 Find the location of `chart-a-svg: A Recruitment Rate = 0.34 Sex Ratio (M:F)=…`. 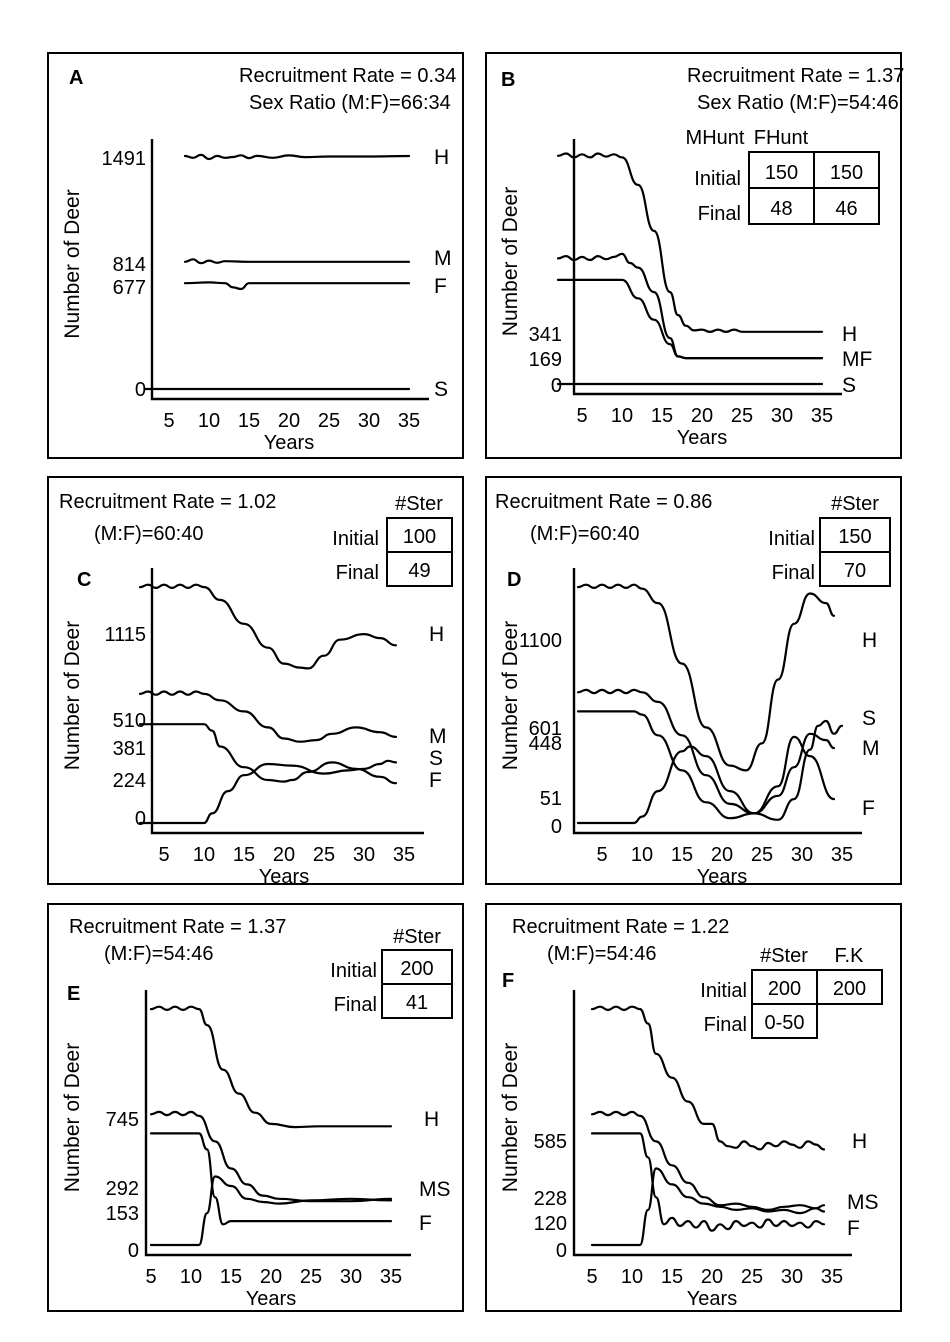

chart-a-svg: A Recruitment Rate = 0.34 Sex Ratio (M:F)=… is located at coordinates (258, 259).